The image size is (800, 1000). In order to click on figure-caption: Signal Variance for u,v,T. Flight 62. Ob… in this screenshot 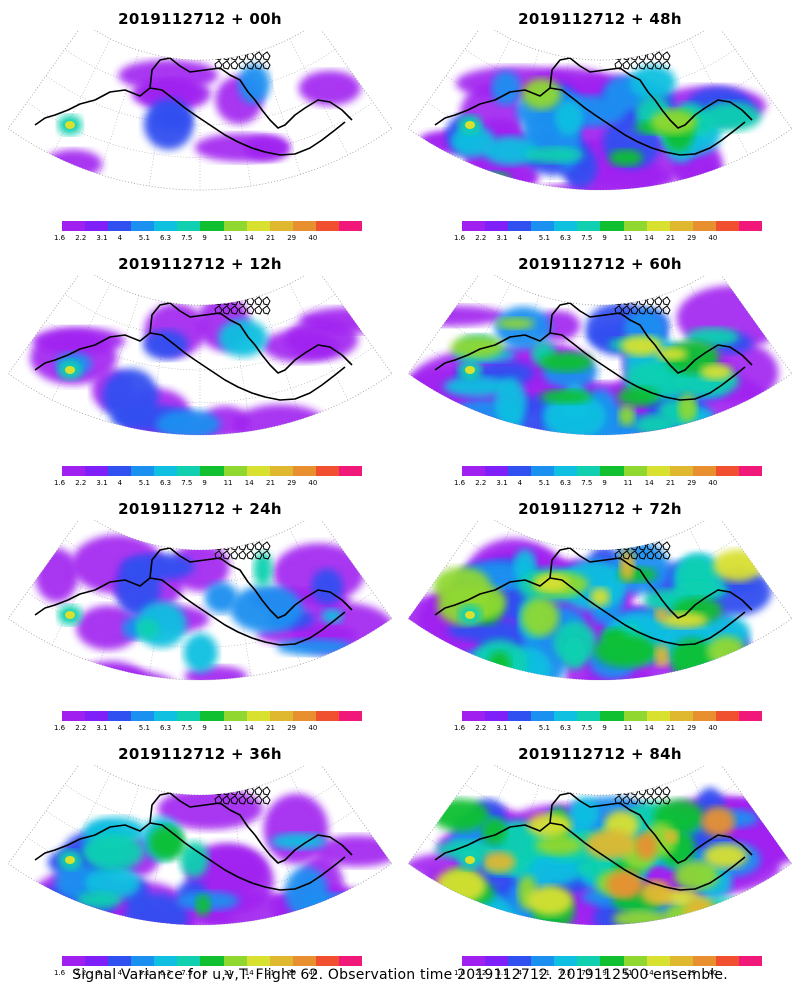, I will do `click(400, 975)`.